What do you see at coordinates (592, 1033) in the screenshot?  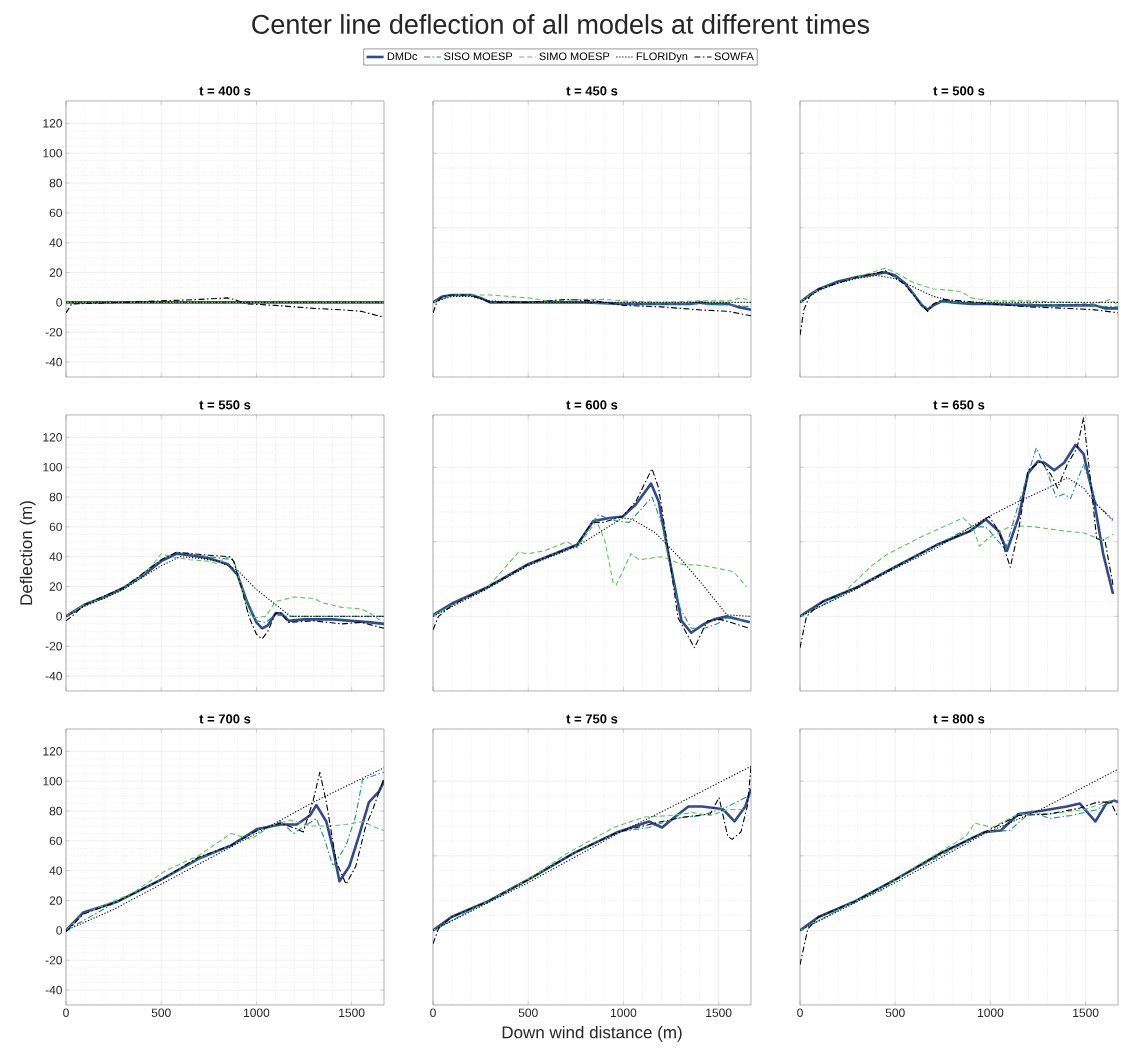 I see `x-axis-title: Down wind distance (m)` at bounding box center [592, 1033].